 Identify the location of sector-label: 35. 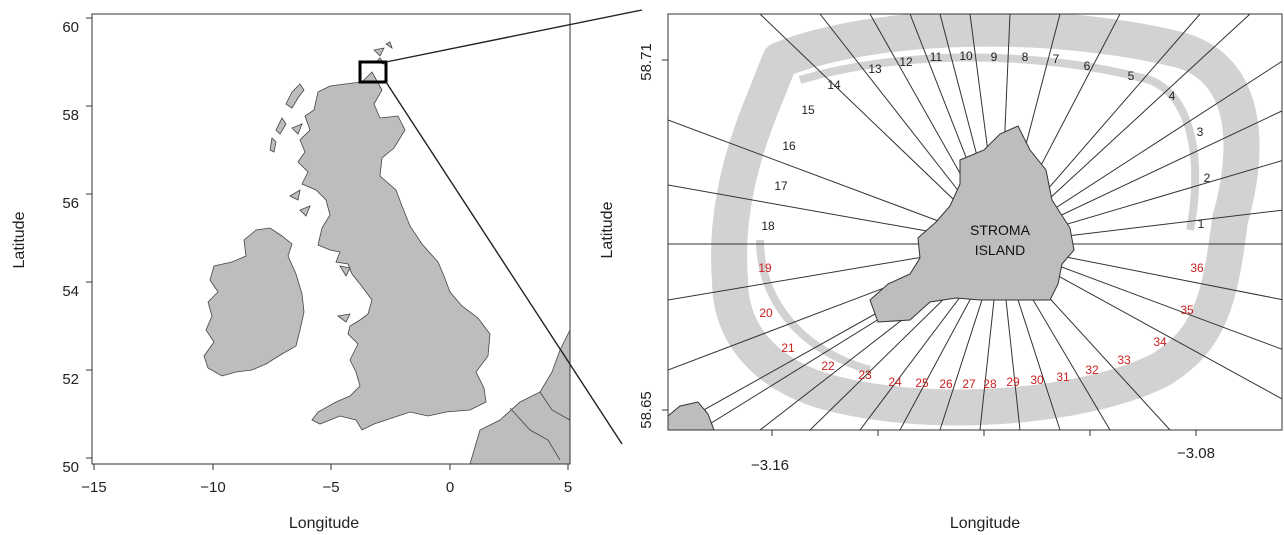
(1187, 310).